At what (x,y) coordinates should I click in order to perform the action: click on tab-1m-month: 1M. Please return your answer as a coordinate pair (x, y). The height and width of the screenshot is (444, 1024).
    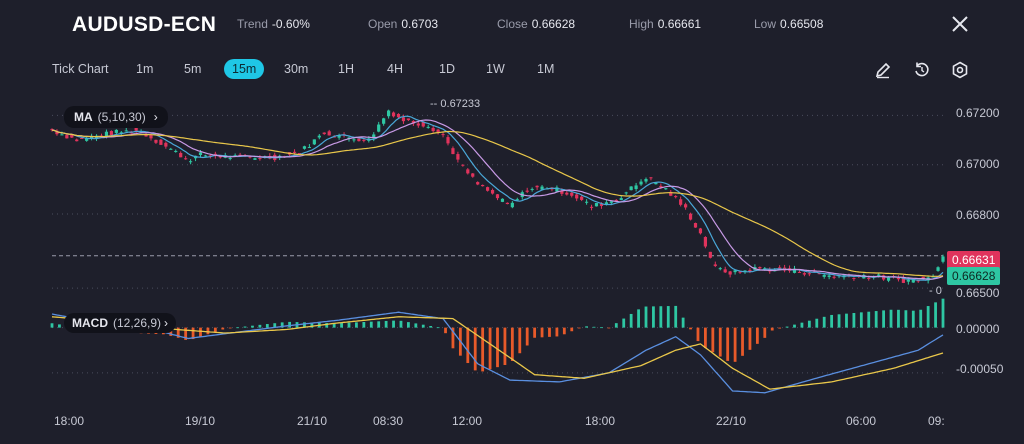
    Looking at the image, I should click on (546, 69).